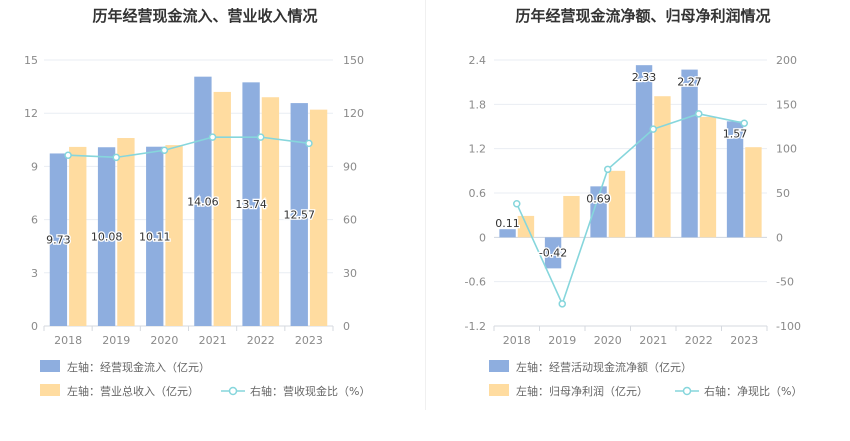  Describe the element at coordinates (786, 149) in the screenshot. I see `right-axis-tick: 100` at that location.